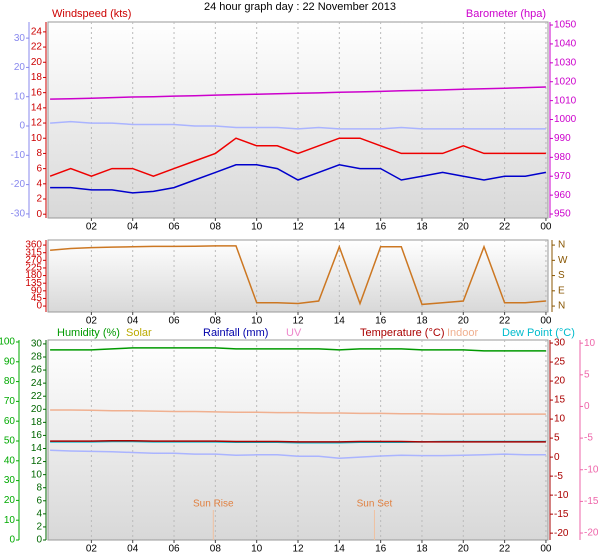 This screenshot has height=555, width=600. I want to click on page-title: 24 hour graph day : 22 November 2013, so click(300, 7).